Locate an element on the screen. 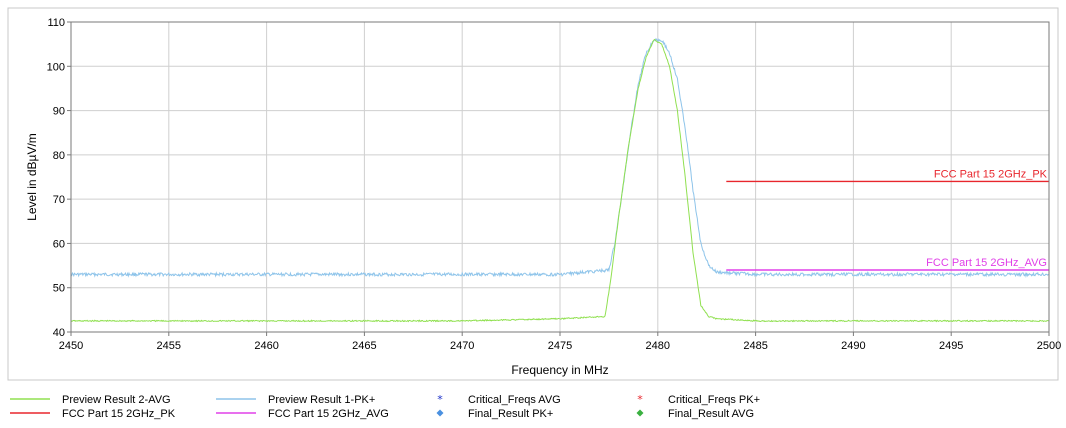 The width and height of the screenshot is (1066, 428). y-tick-label: 70 is located at coordinates (59, 200).